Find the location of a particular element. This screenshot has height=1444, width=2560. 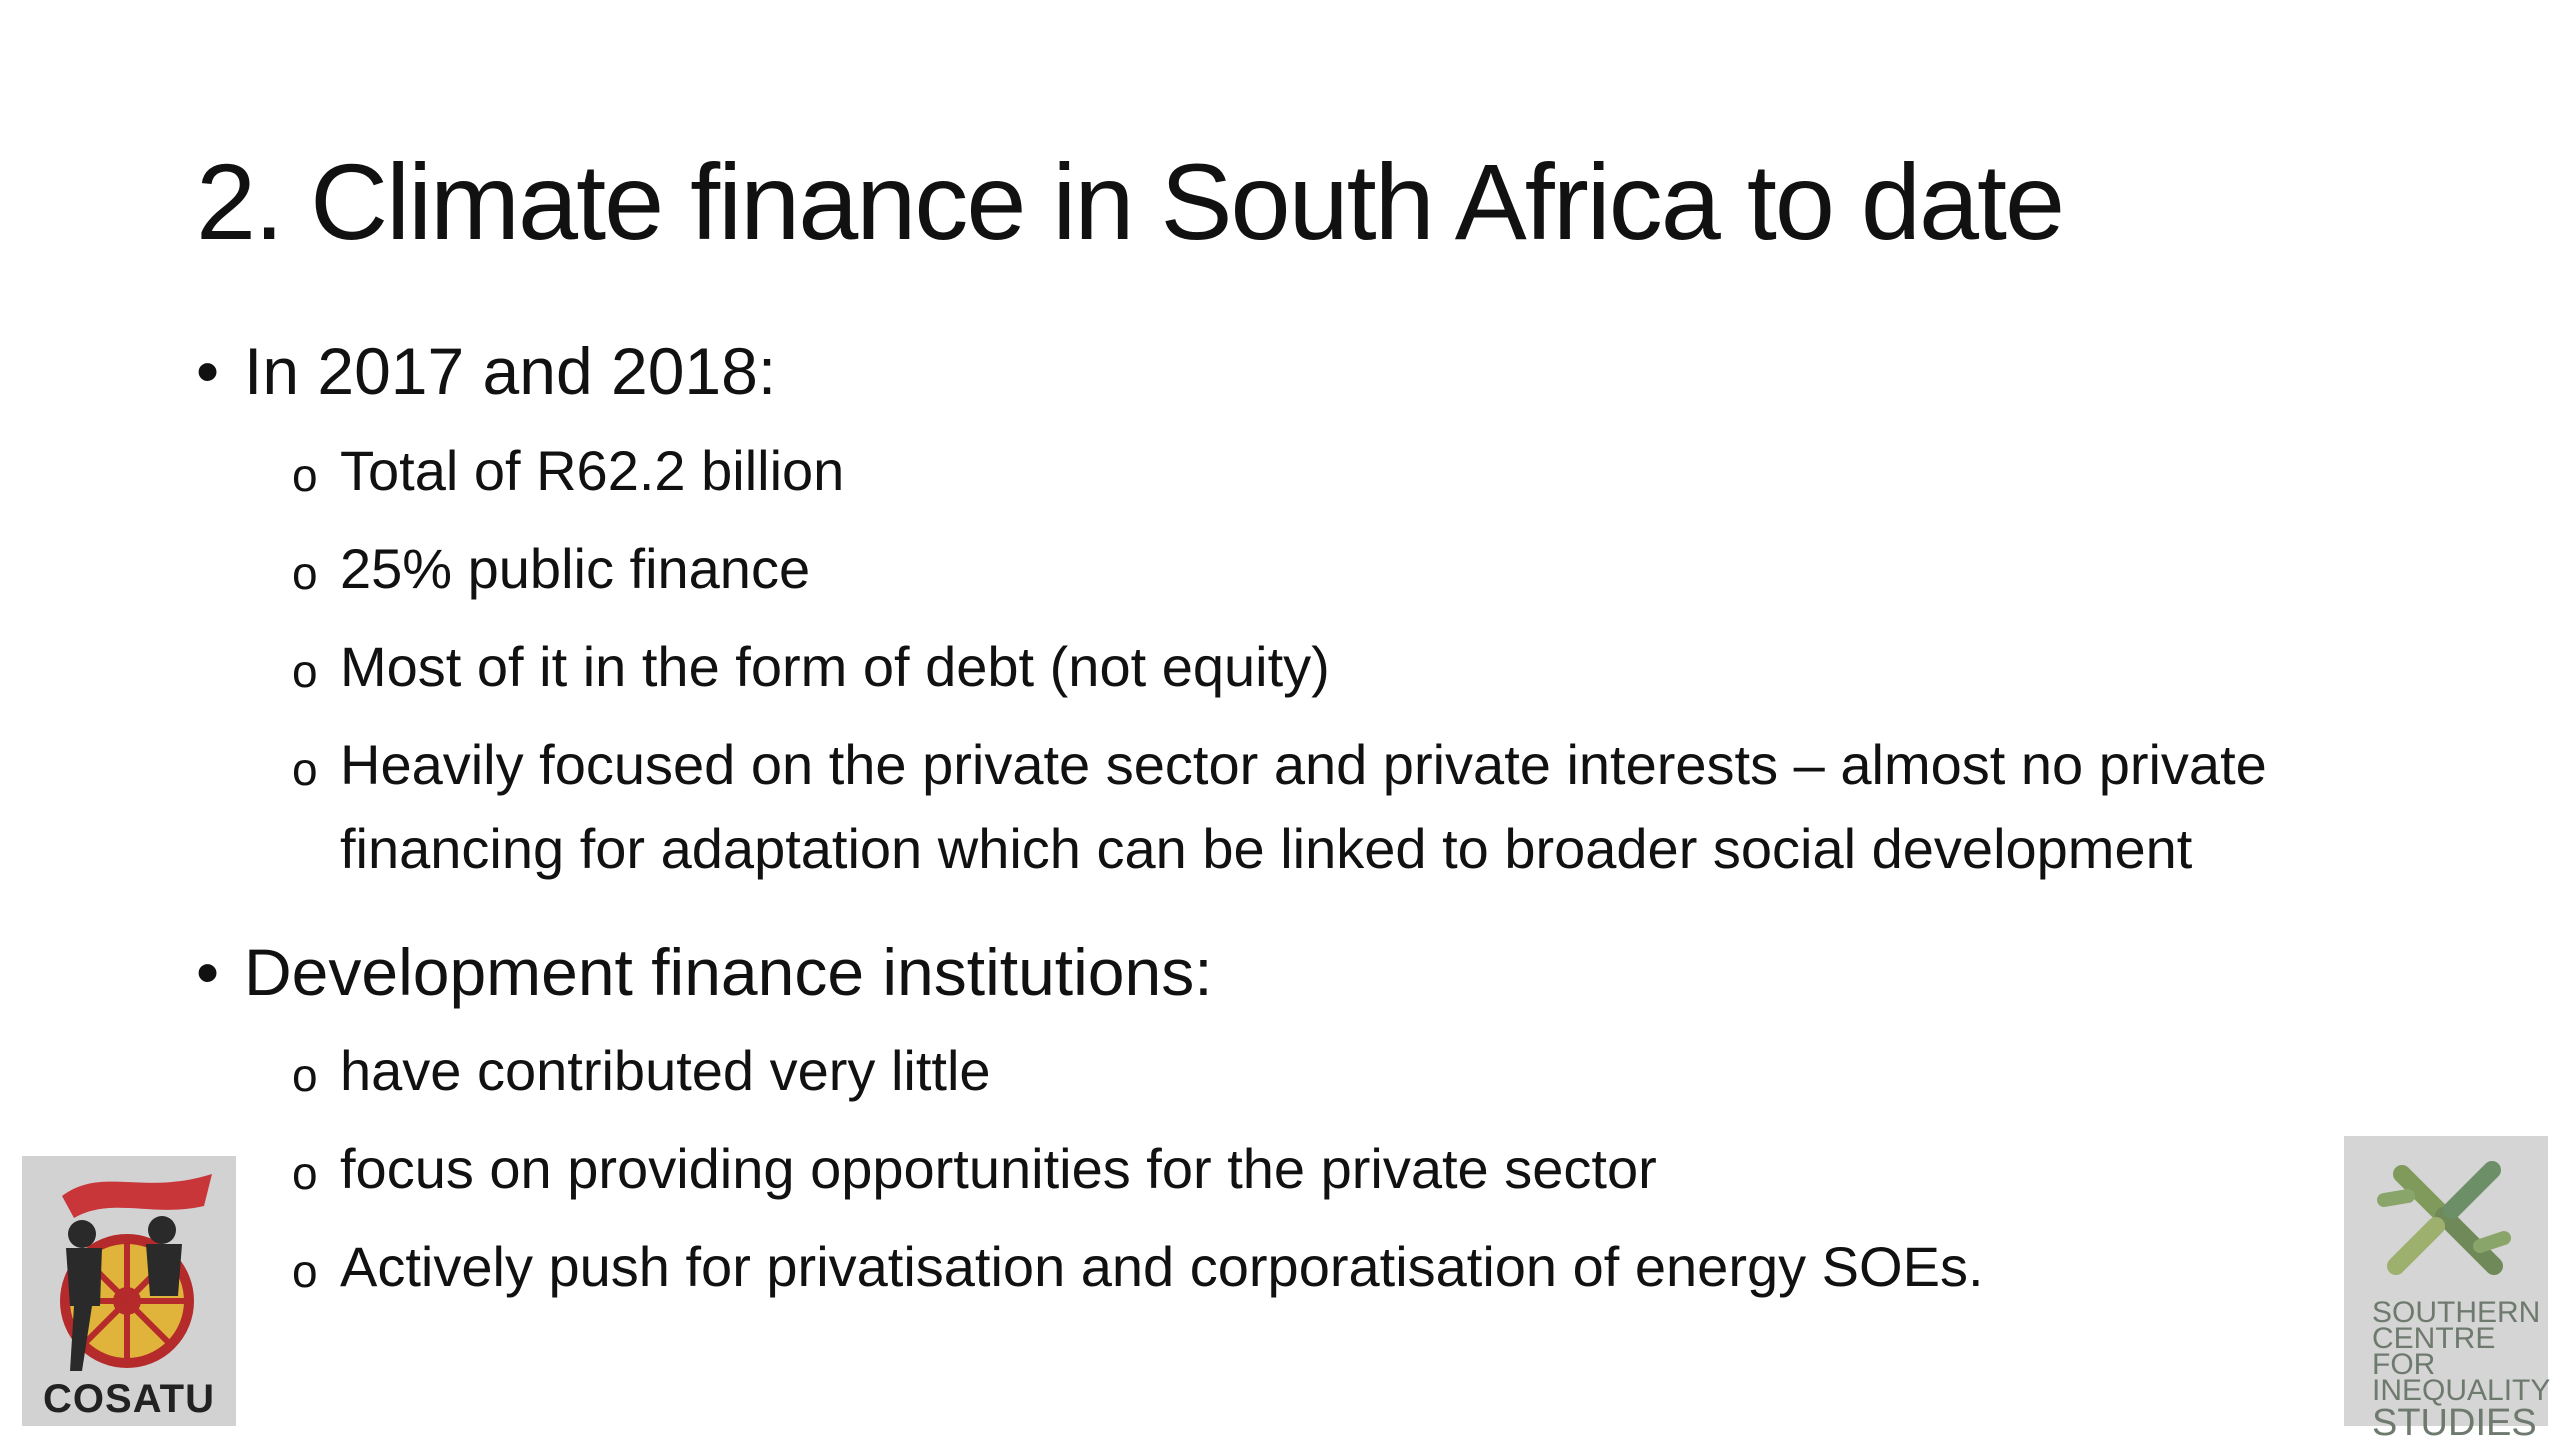

section-heading: Development finance institutions: is located at coordinates (728, 971).